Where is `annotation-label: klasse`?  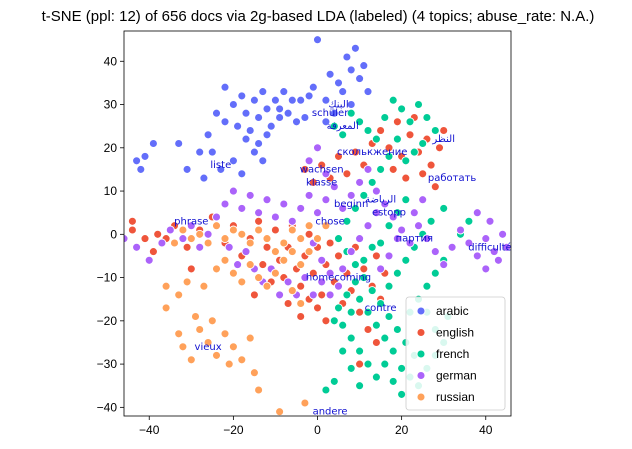 annotation-label: klasse is located at coordinates (321, 182).